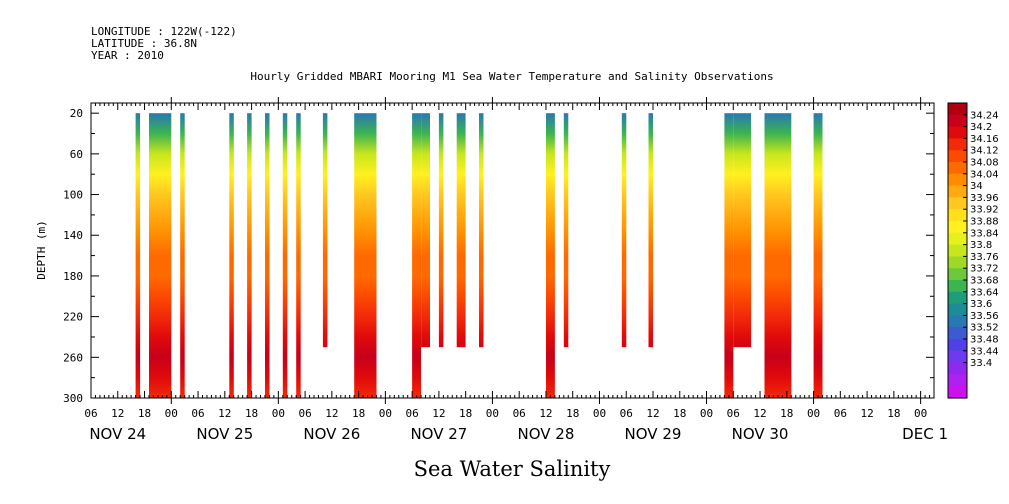 Image resolution: width=1009 pixels, height=504 pixels. What do you see at coordinates (984, 163) in the screenshot?
I see `colorbar-label: 34.08` at bounding box center [984, 163].